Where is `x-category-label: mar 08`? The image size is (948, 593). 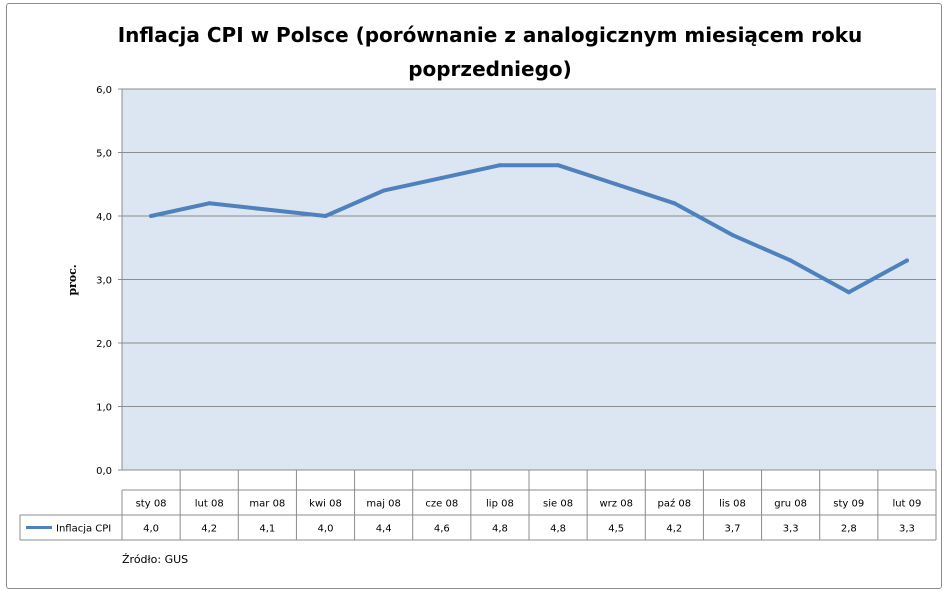
x-category-label: mar 08 is located at coordinates (267, 504).